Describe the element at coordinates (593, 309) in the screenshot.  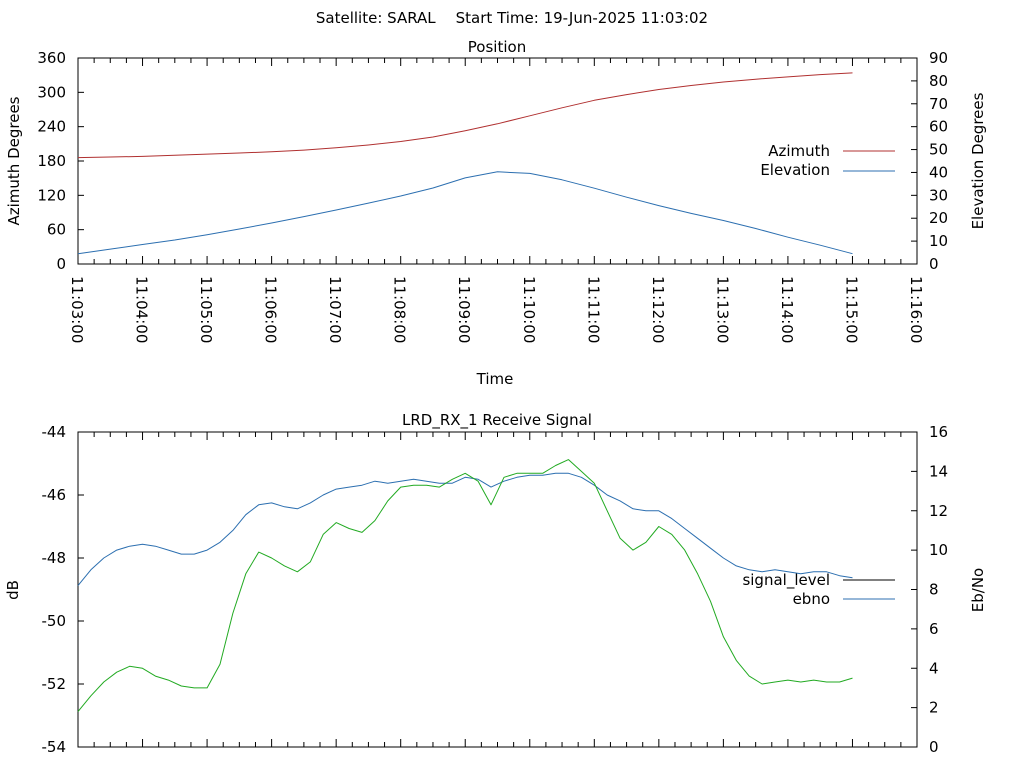
I see `position-x-tick-label: 11:11:00` at that location.